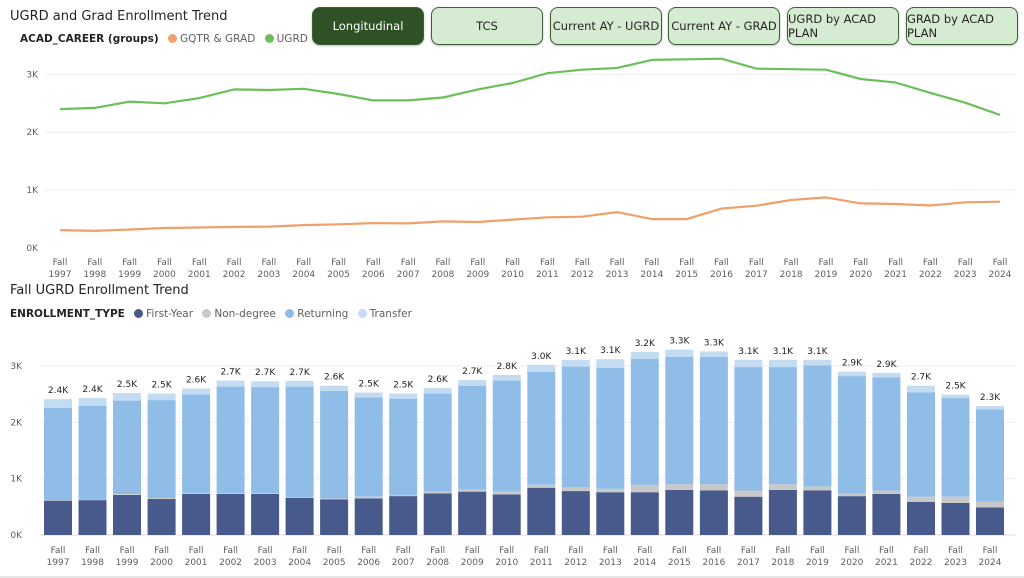 The image size is (1024, 578). I want to click on bar-x-tick-label: Fall 2000, so click(161, 557).